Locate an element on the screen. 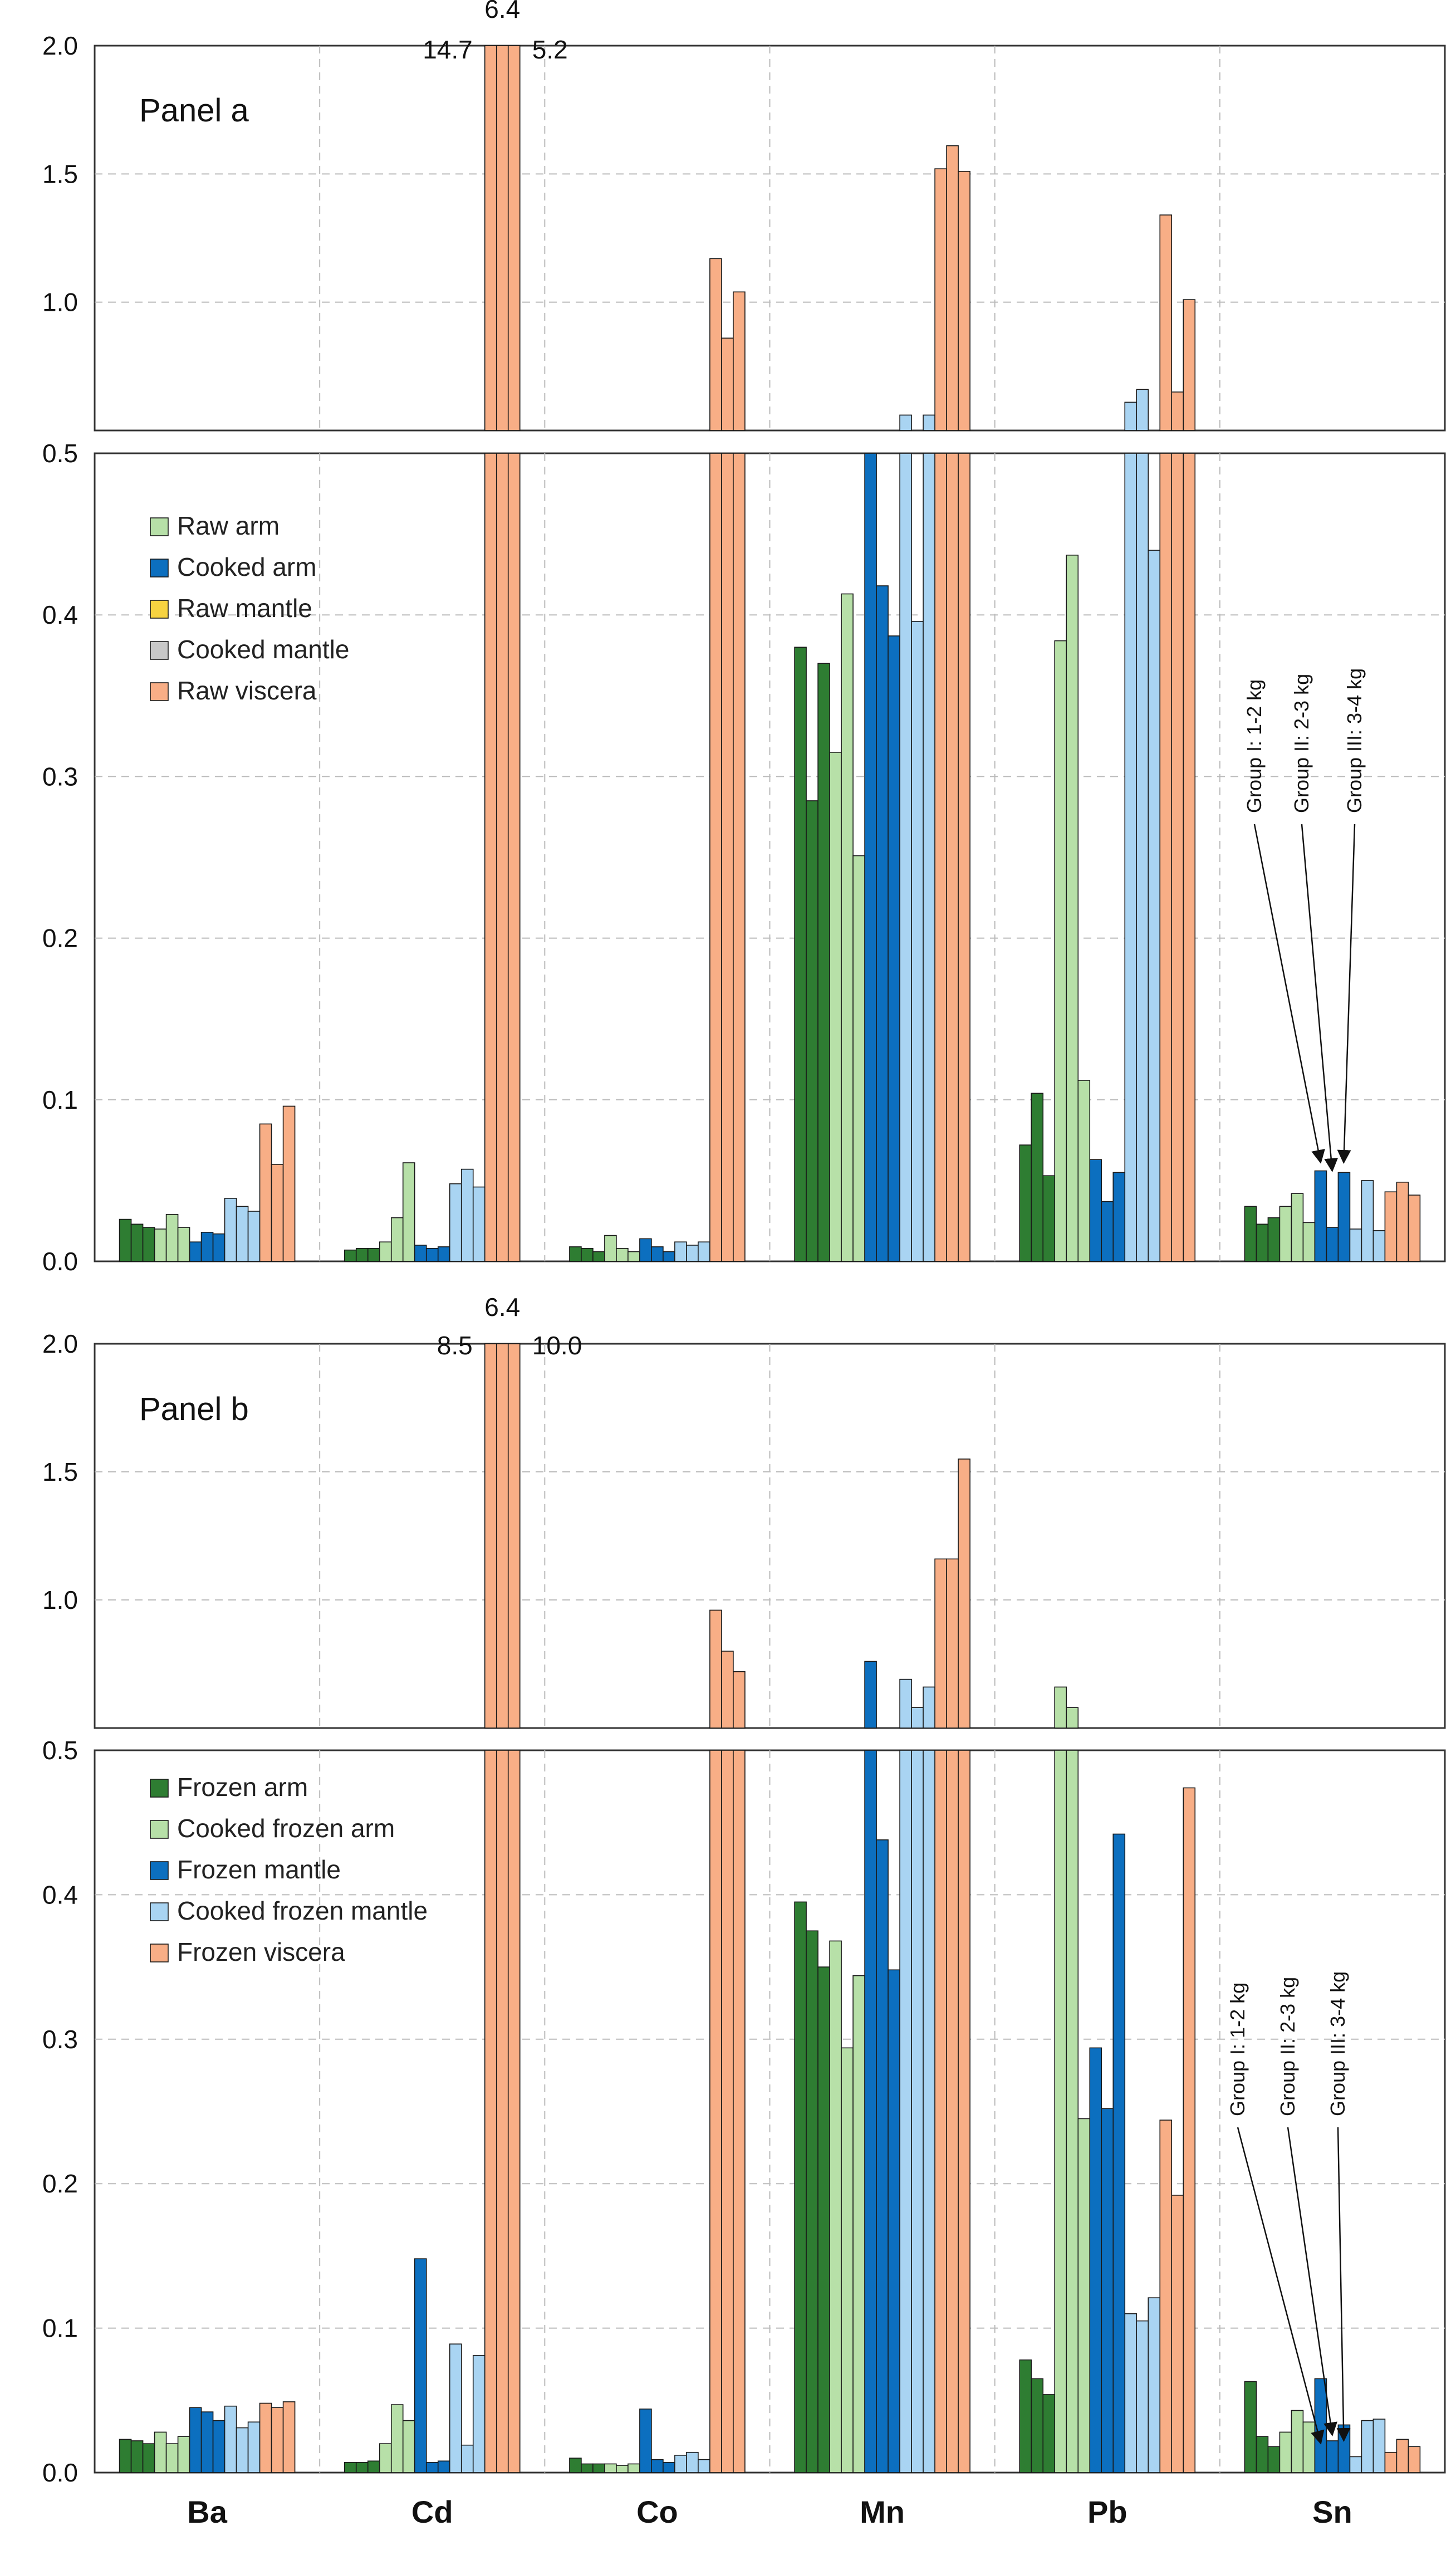 This screenshot has width=1456, height=2555. legend-label: Frozen mantle is located at coordinates (259, 1869).